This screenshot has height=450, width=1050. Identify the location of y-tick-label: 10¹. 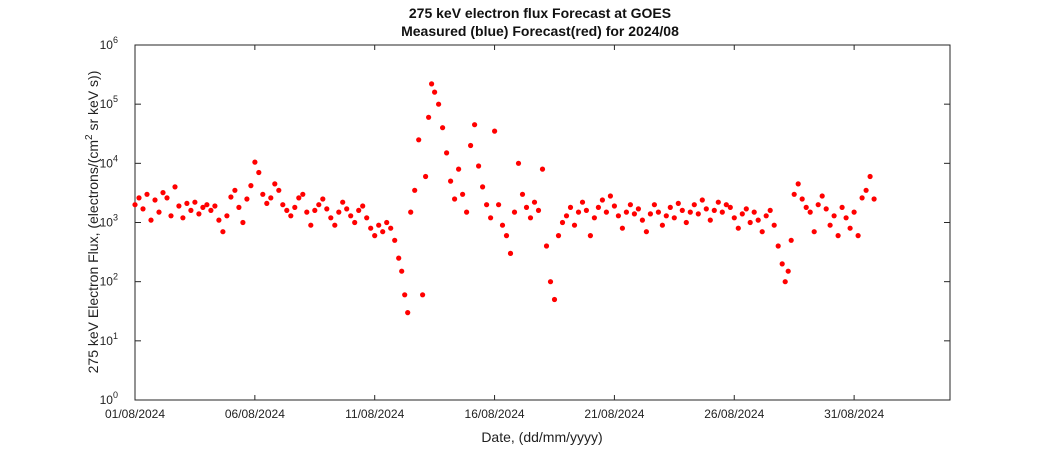
(109, 339).